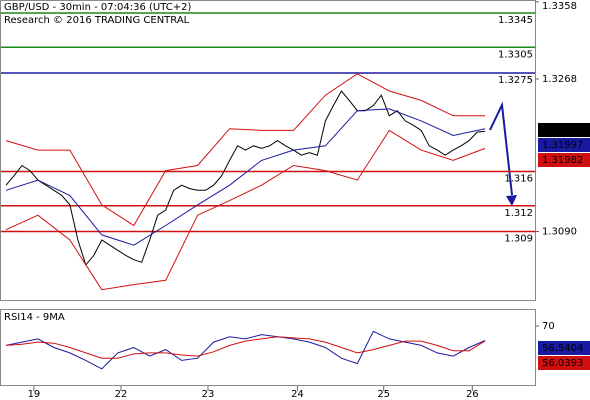  Describe the element at coordinates (515, 20) in the screenshot. I see `level-label: 1.3345` at that location.